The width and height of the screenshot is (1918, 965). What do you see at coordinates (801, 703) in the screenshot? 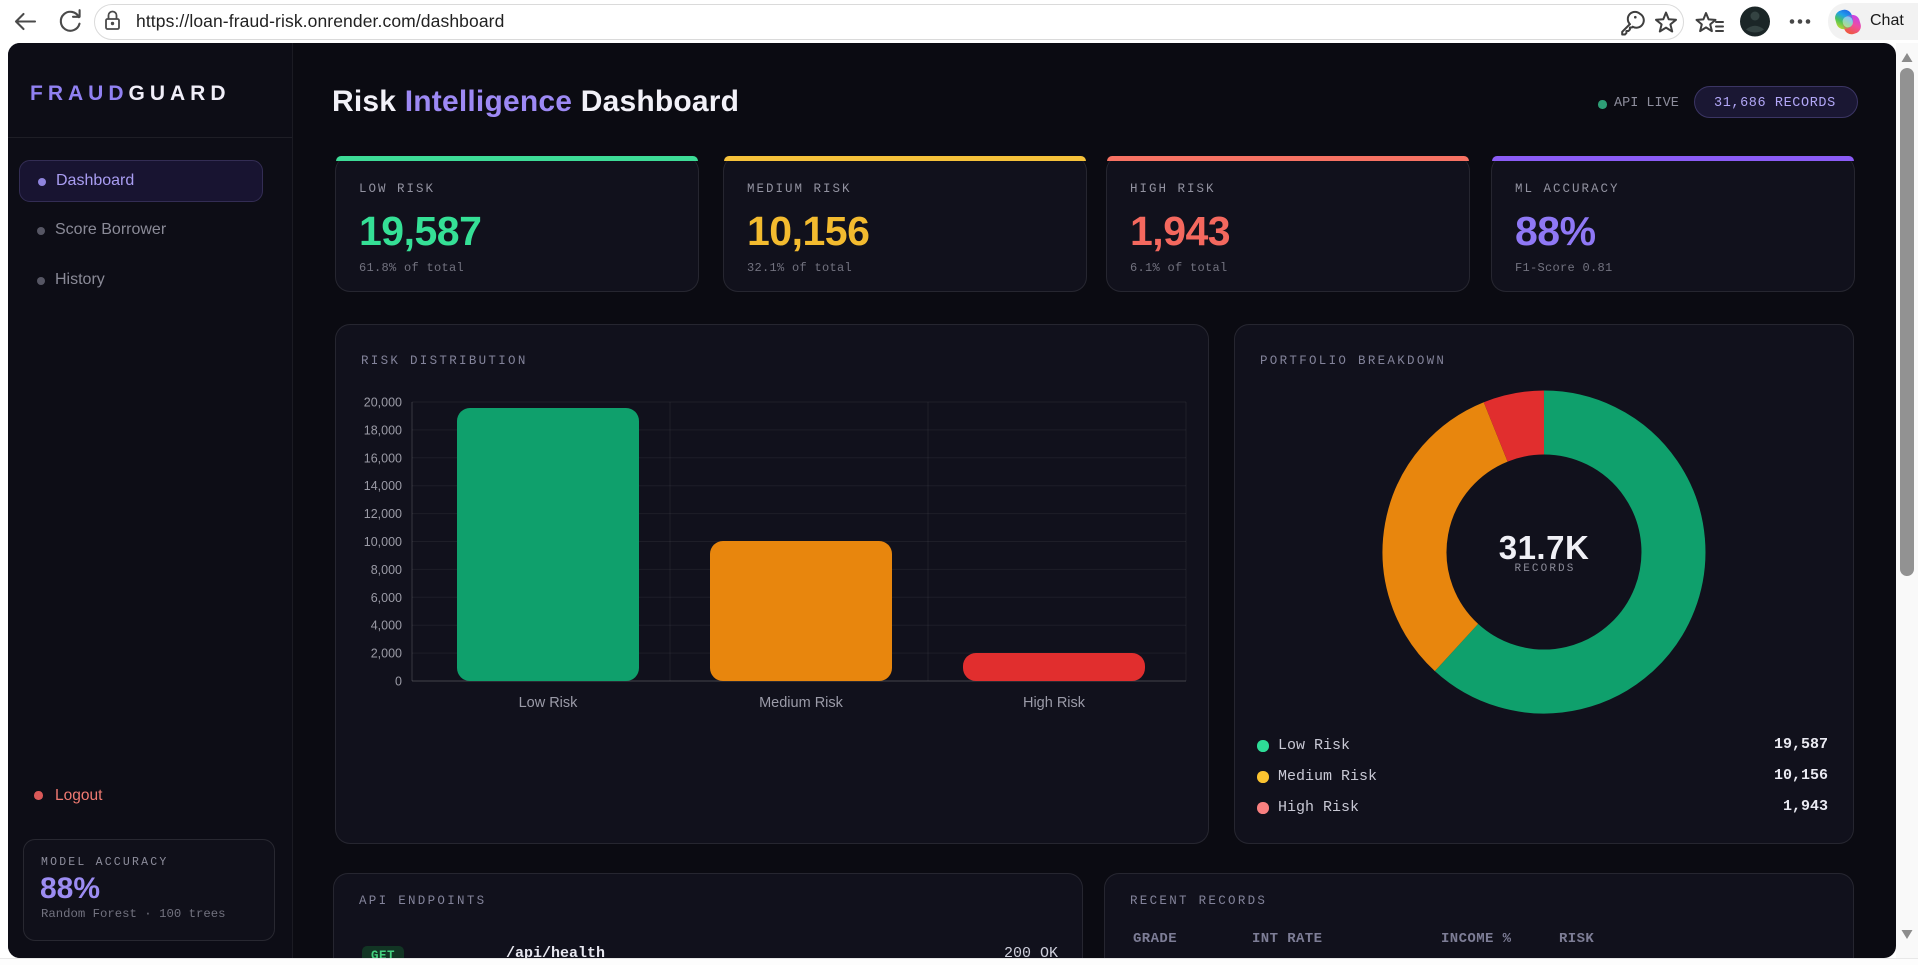
I see `svg-text: Medium Risk` at bounding box center [801, 703].